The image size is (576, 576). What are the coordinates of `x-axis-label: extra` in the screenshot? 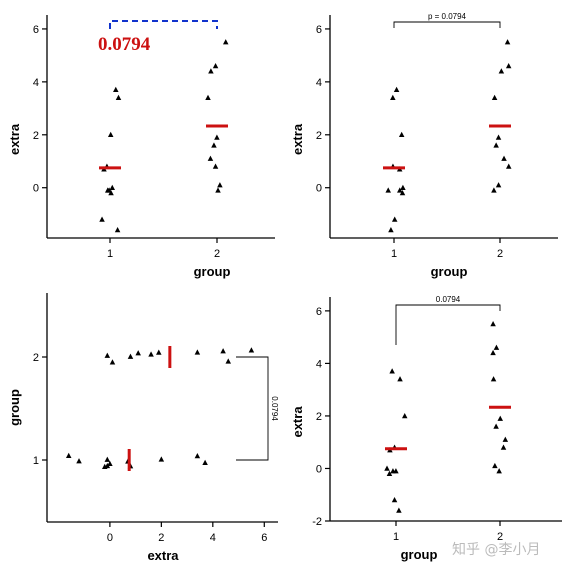 It's located at (163, 555).